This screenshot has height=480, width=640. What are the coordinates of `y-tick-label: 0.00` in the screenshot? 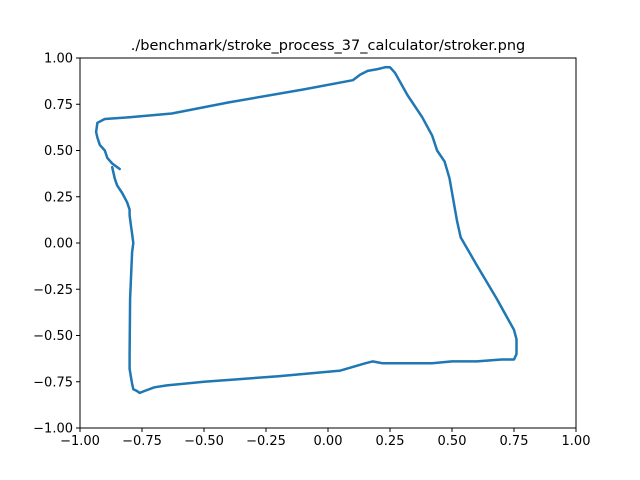 It's located at (58, 244).